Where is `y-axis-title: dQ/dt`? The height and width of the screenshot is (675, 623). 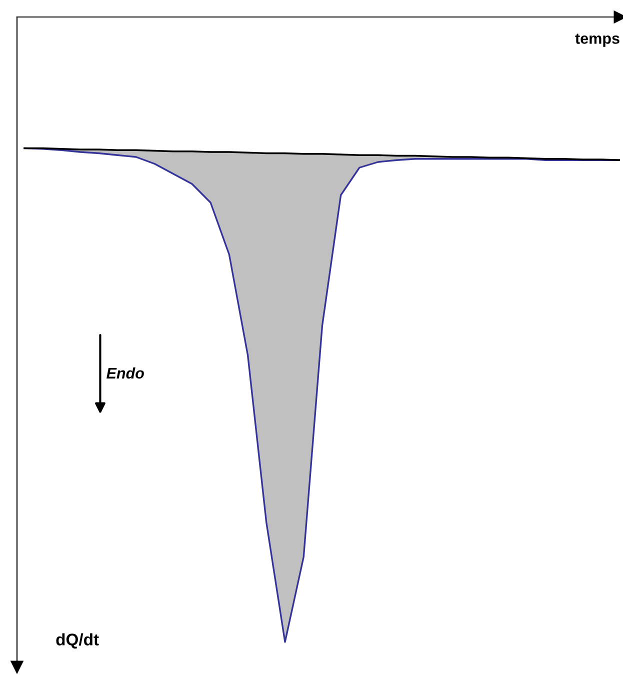 y-axis-title: dQ/dt is located at coordinates (77, 641).